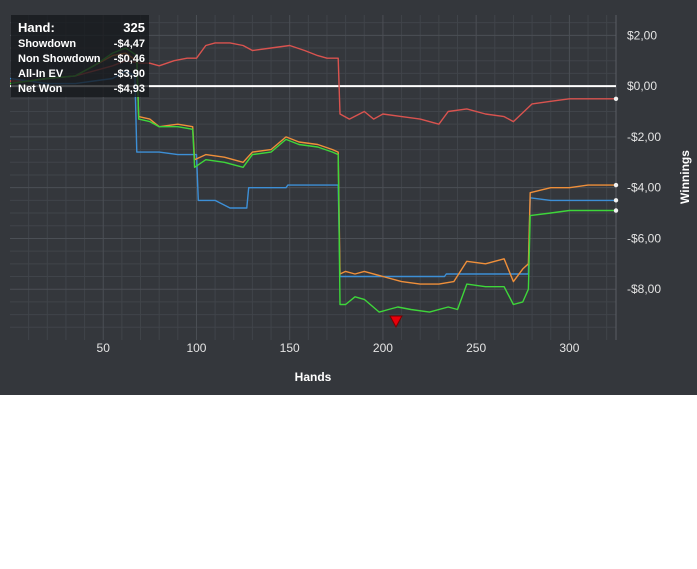 Image resolution: width=697 pixels, height=569 pixels. I want to click on y-tick-label: -$4,00, so click(644, 188).